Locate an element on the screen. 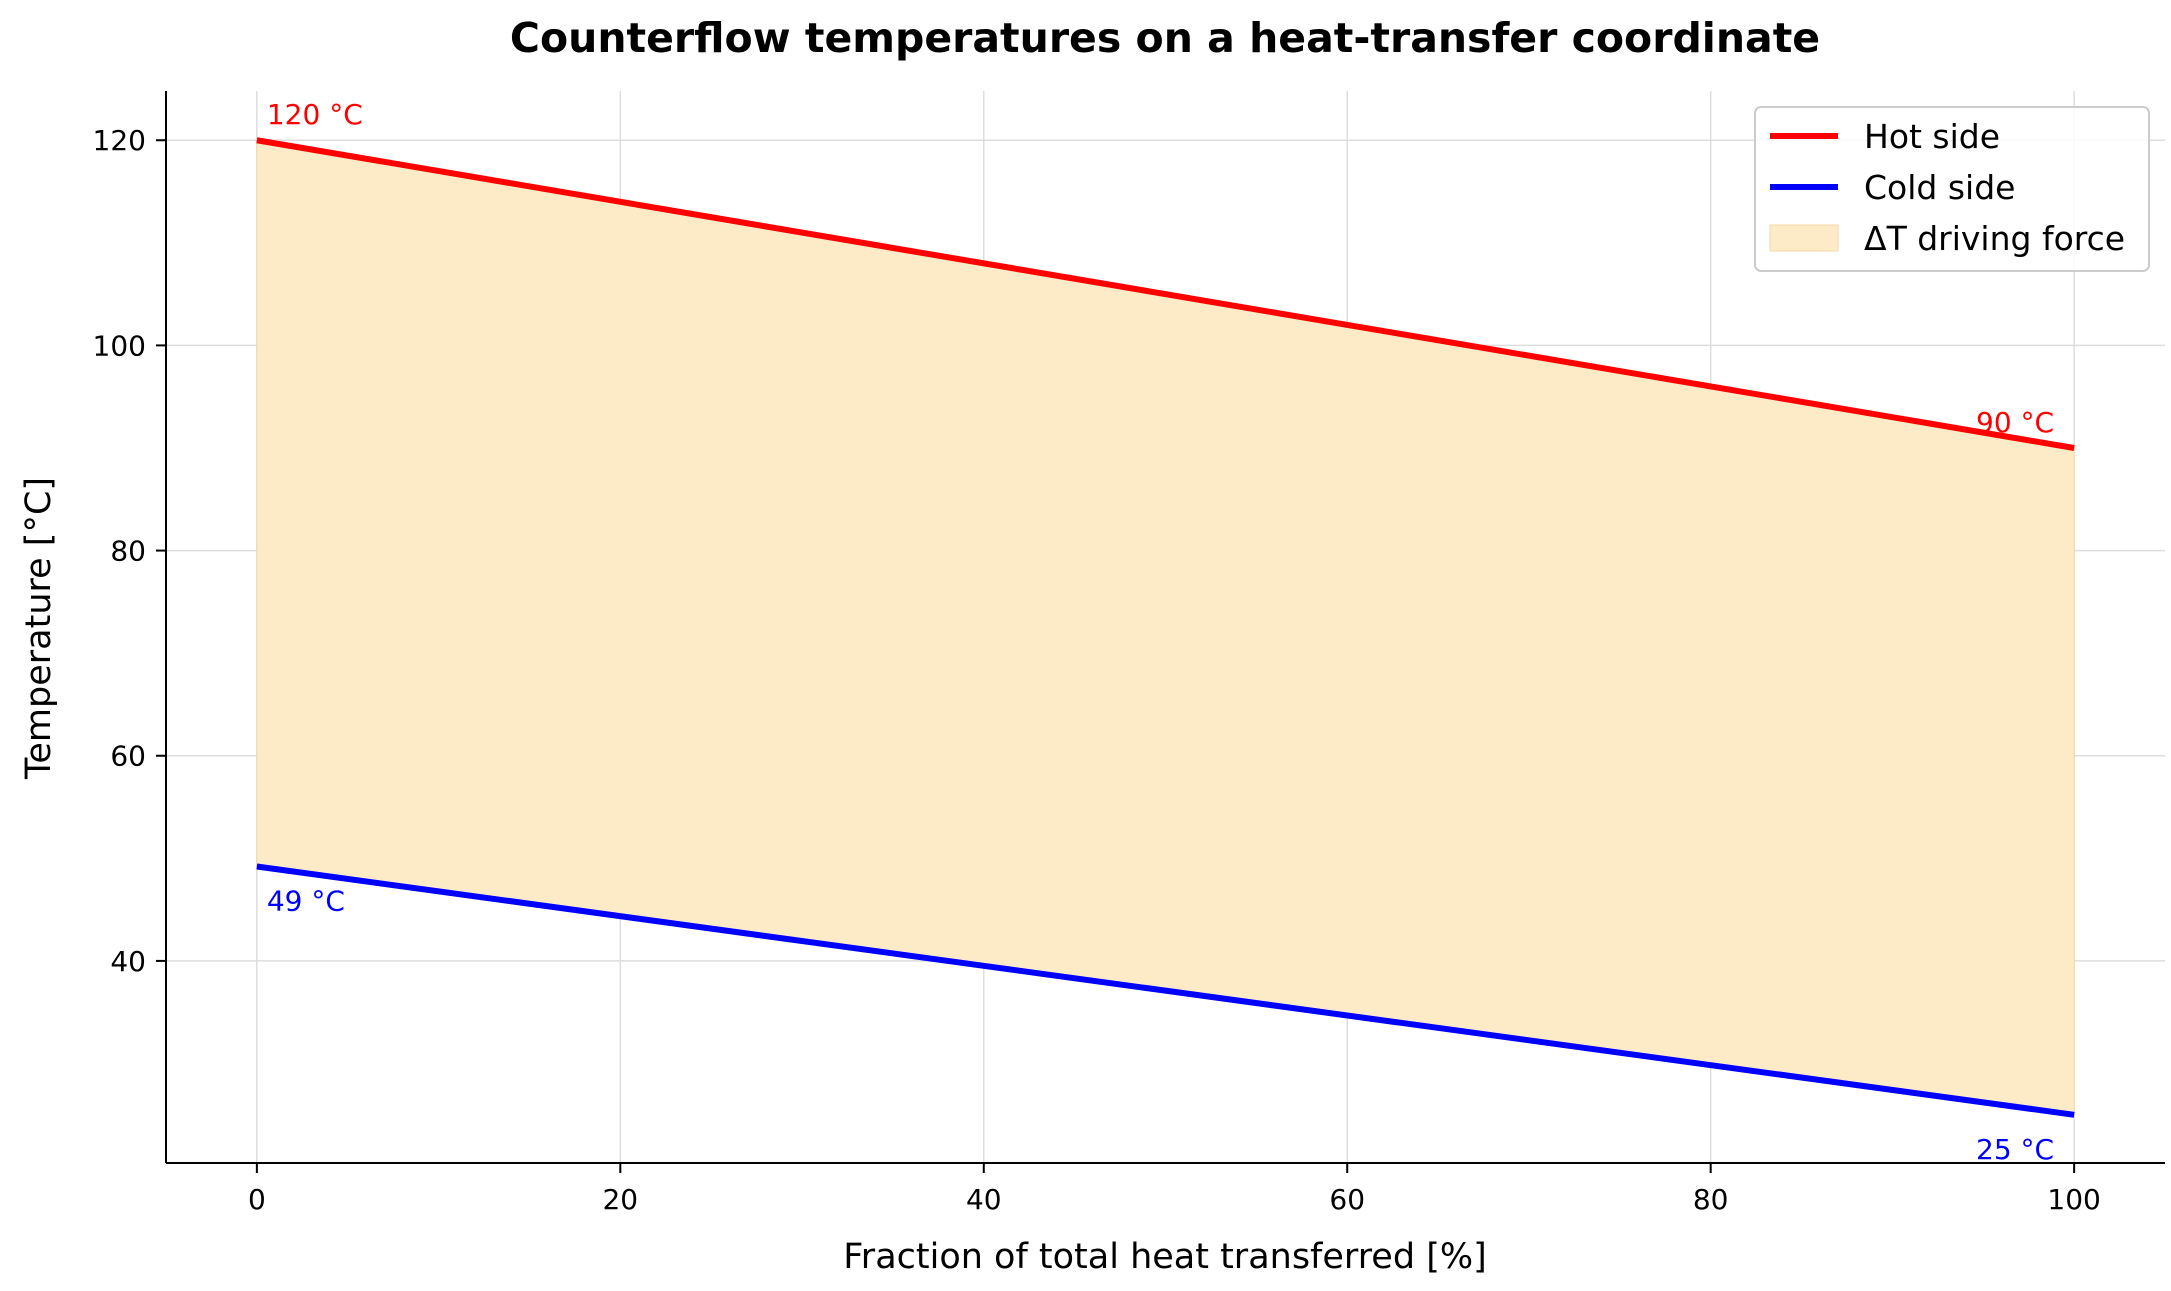 Image resolution: width=2171 pixels, height=1291 pixels. y-tick-label: 80 is located at coordinates (128, 551).